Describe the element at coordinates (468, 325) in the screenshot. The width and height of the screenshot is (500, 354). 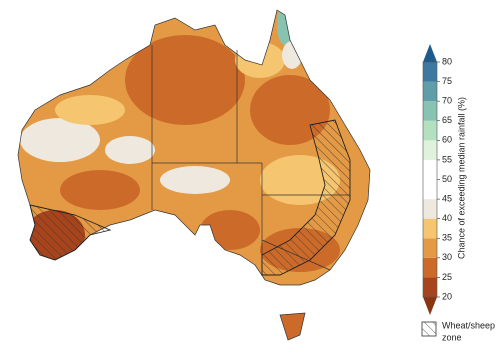
I see `legend-label: Wheat/sheep` at that location.